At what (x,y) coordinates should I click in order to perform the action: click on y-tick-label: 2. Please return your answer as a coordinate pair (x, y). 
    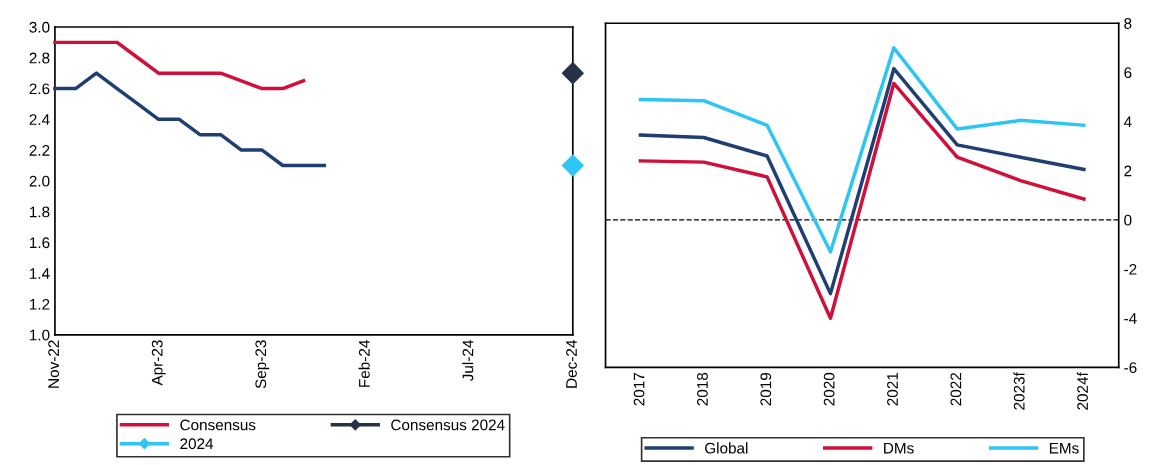
    Looking at the image, I should click on (1128, 171).